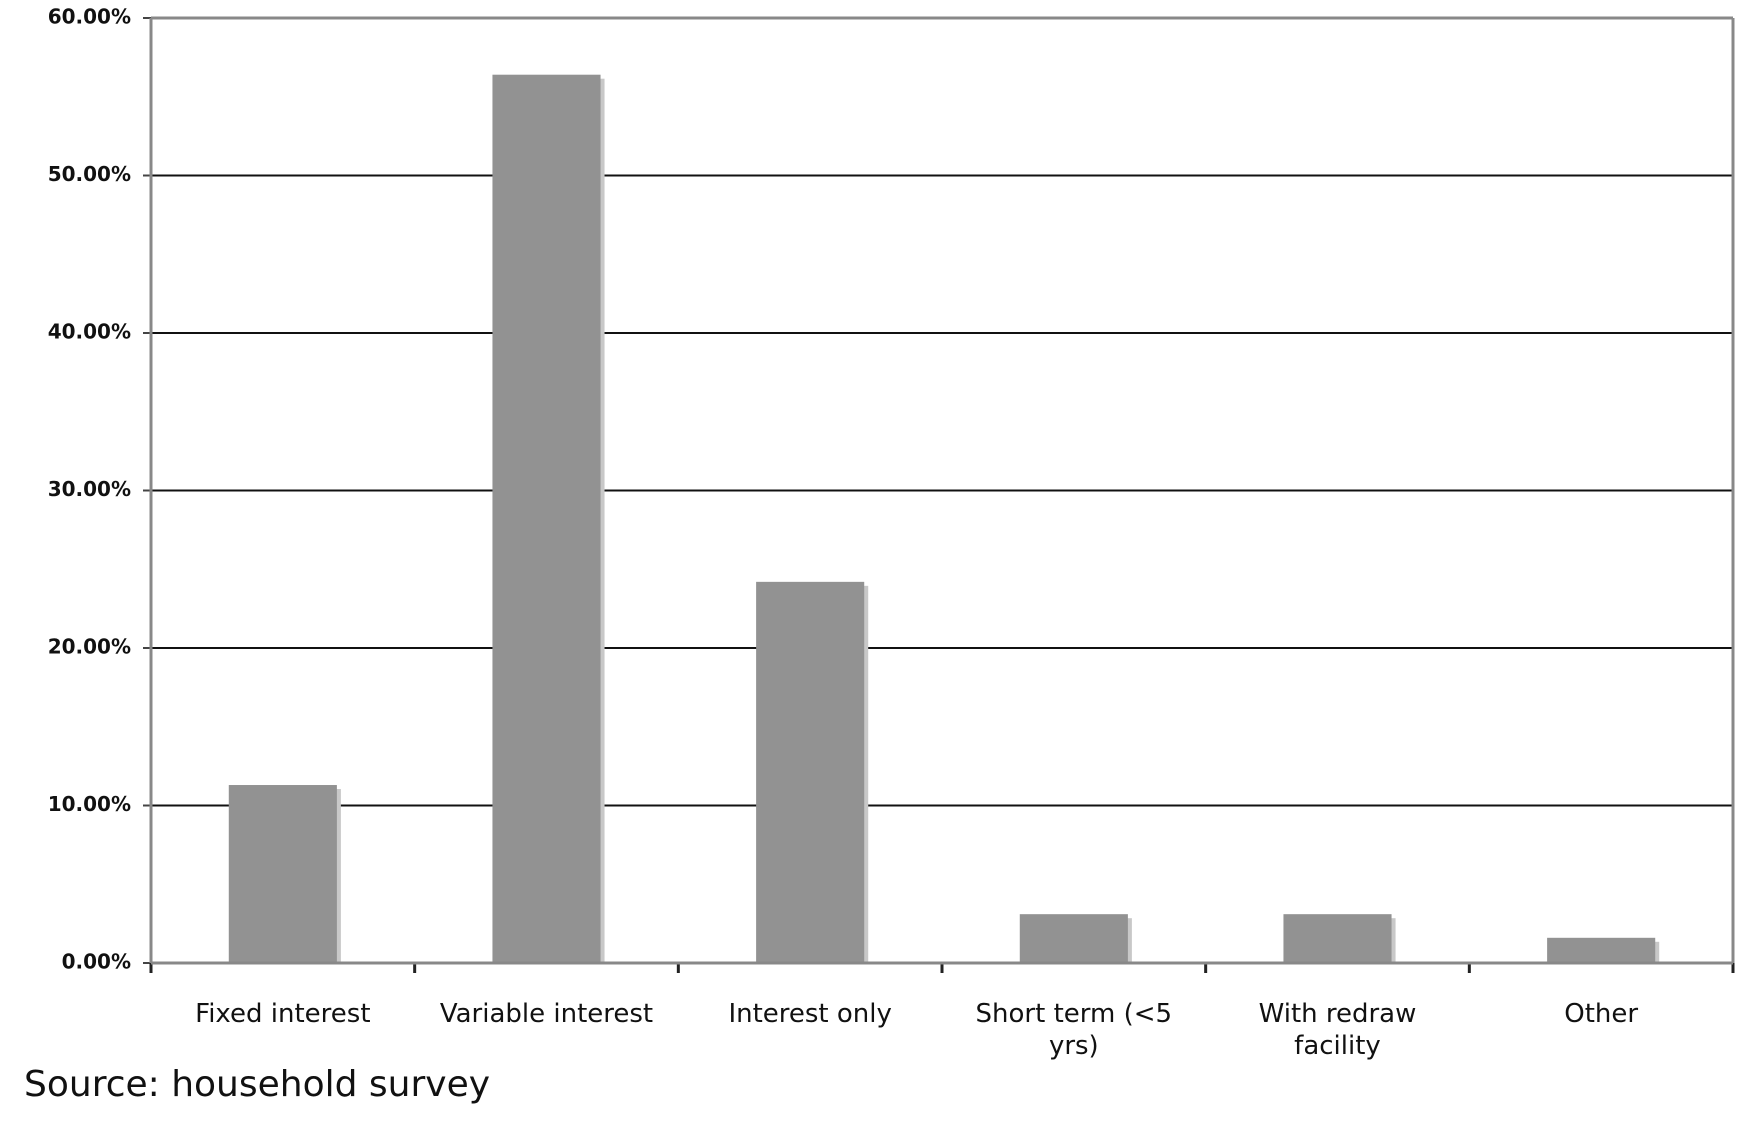 This screenshot has width=1750, height=1143. I want to click on y-tick-label: 10.00%, so click(89, 804).